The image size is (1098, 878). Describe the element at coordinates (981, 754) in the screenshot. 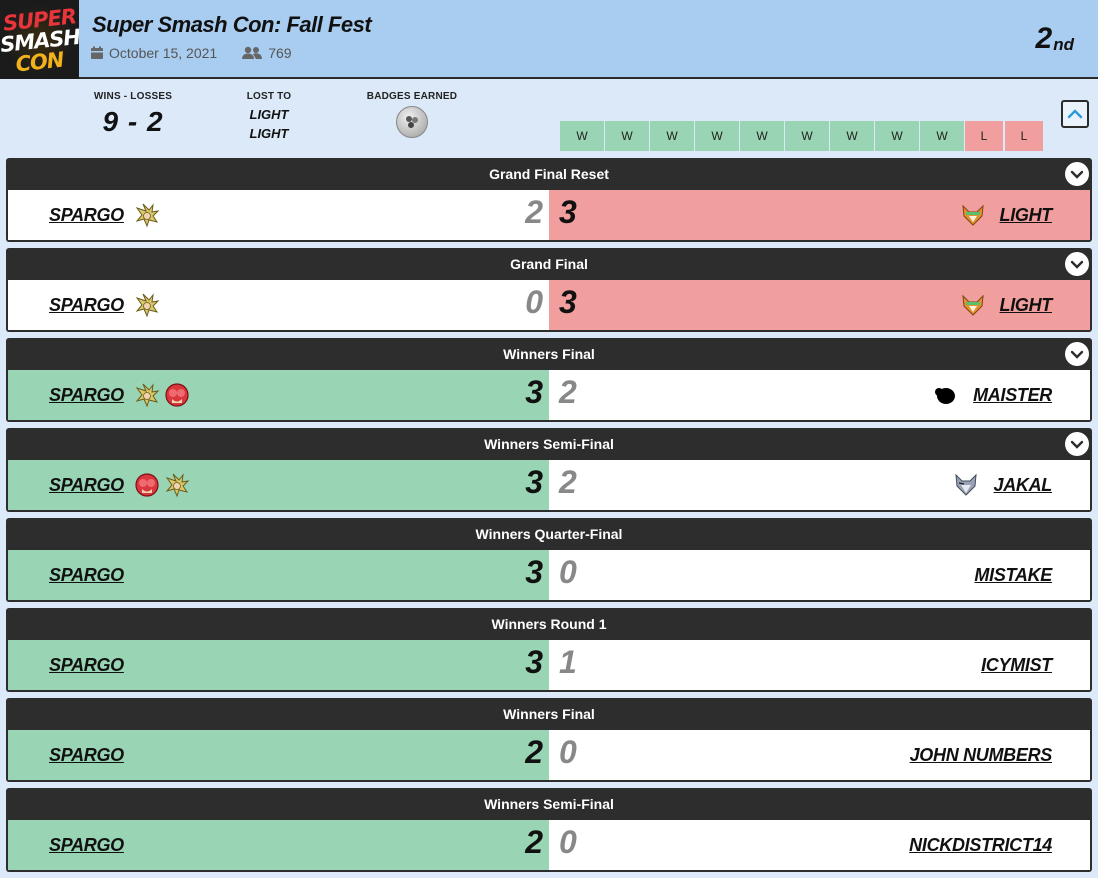

I see `player-name-link: JOHN NUMBERS` at that location.